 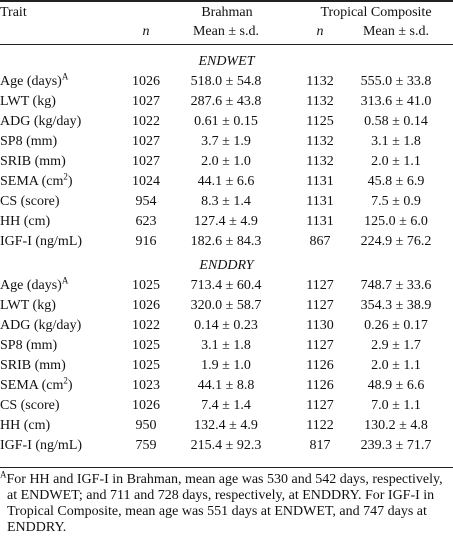 What do you see at coordinates (226, 161) in the screenshot?
I see `brahman-mean: 2.0 ± 1.0` at bounding box center [226, 161].